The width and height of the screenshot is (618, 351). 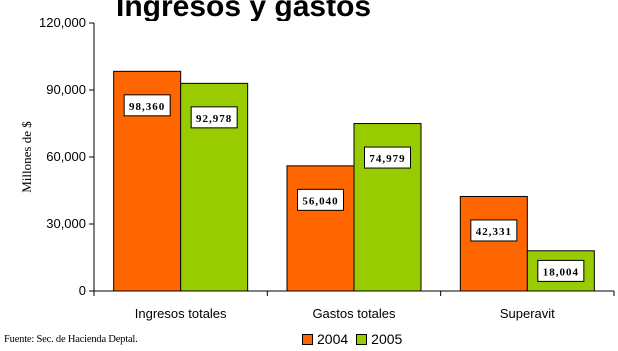 I want to click on legend-item-2004: 2004, so click(x=325, y=339).